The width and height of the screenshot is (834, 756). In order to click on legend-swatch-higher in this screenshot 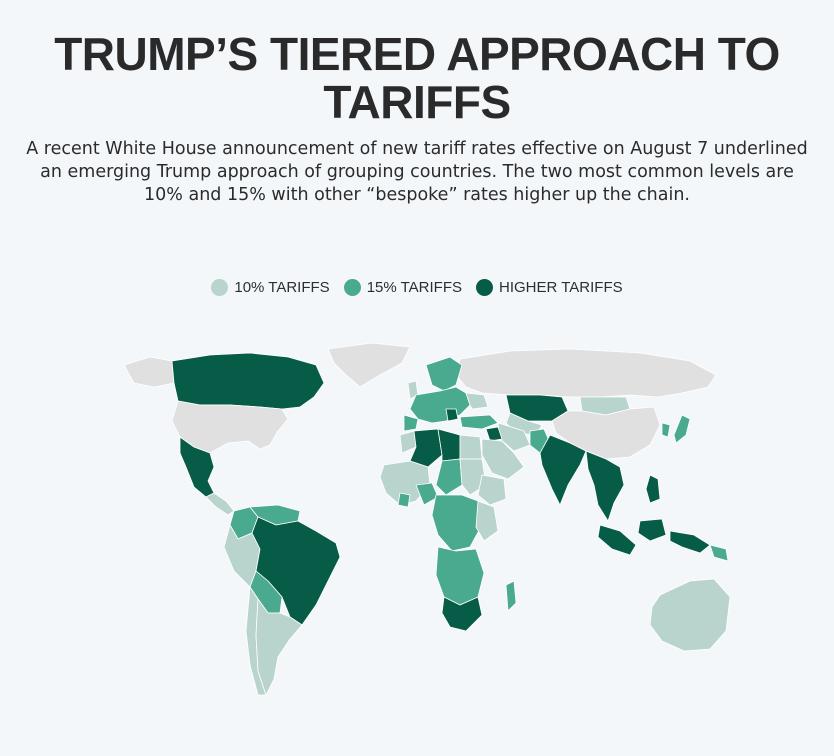, I will do `click(484, 287)`.